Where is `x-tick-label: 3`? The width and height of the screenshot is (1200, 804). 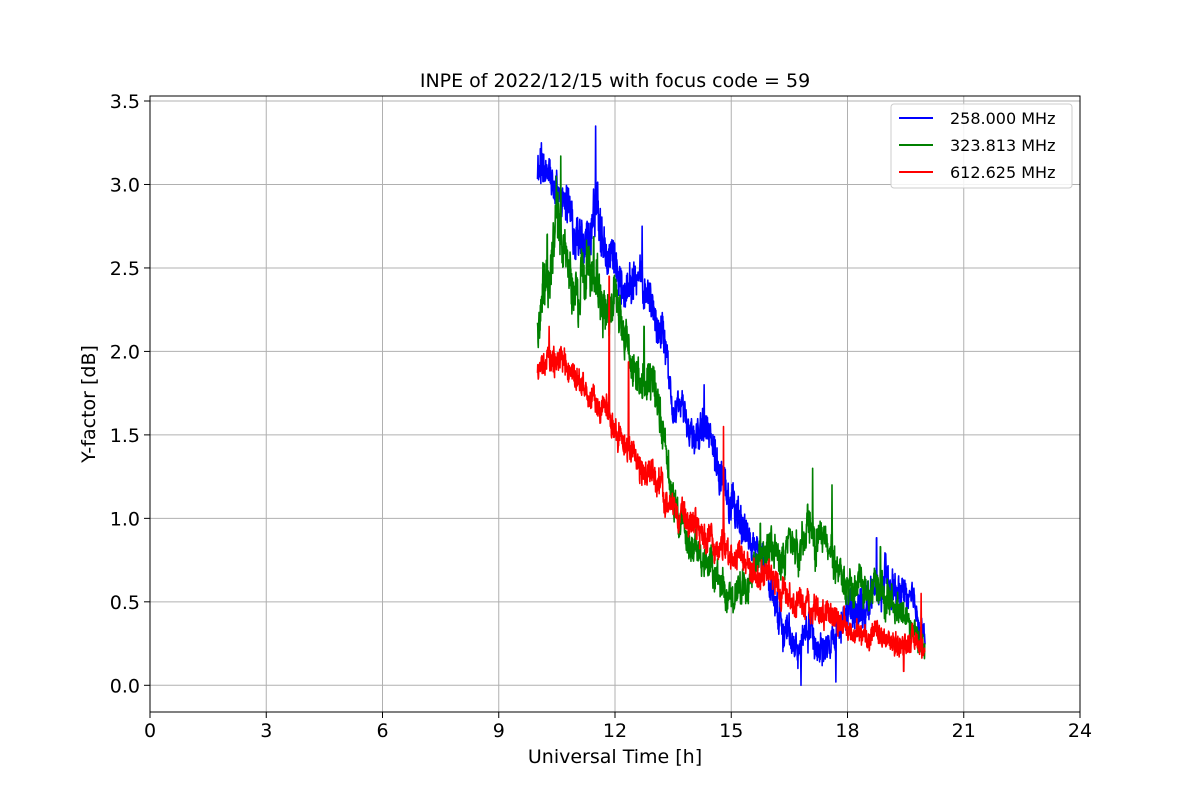 x-tick-label: 3 is located at coordinates (266, 731).